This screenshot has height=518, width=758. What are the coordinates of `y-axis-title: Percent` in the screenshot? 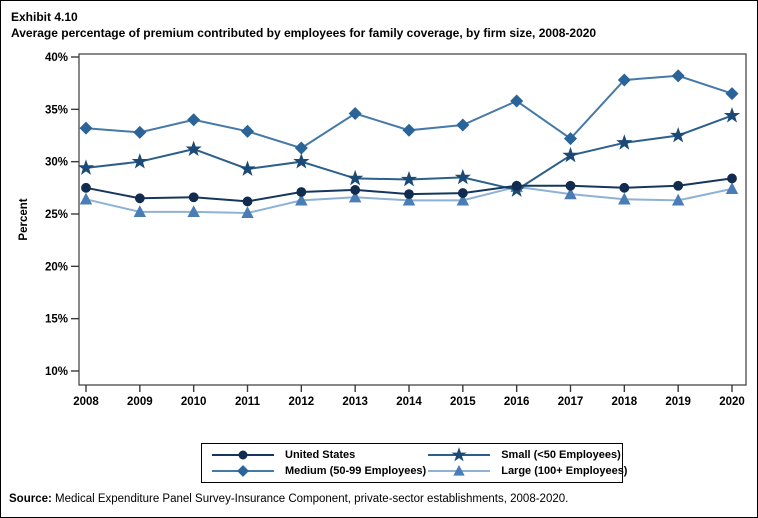 It's located at (24, 219).